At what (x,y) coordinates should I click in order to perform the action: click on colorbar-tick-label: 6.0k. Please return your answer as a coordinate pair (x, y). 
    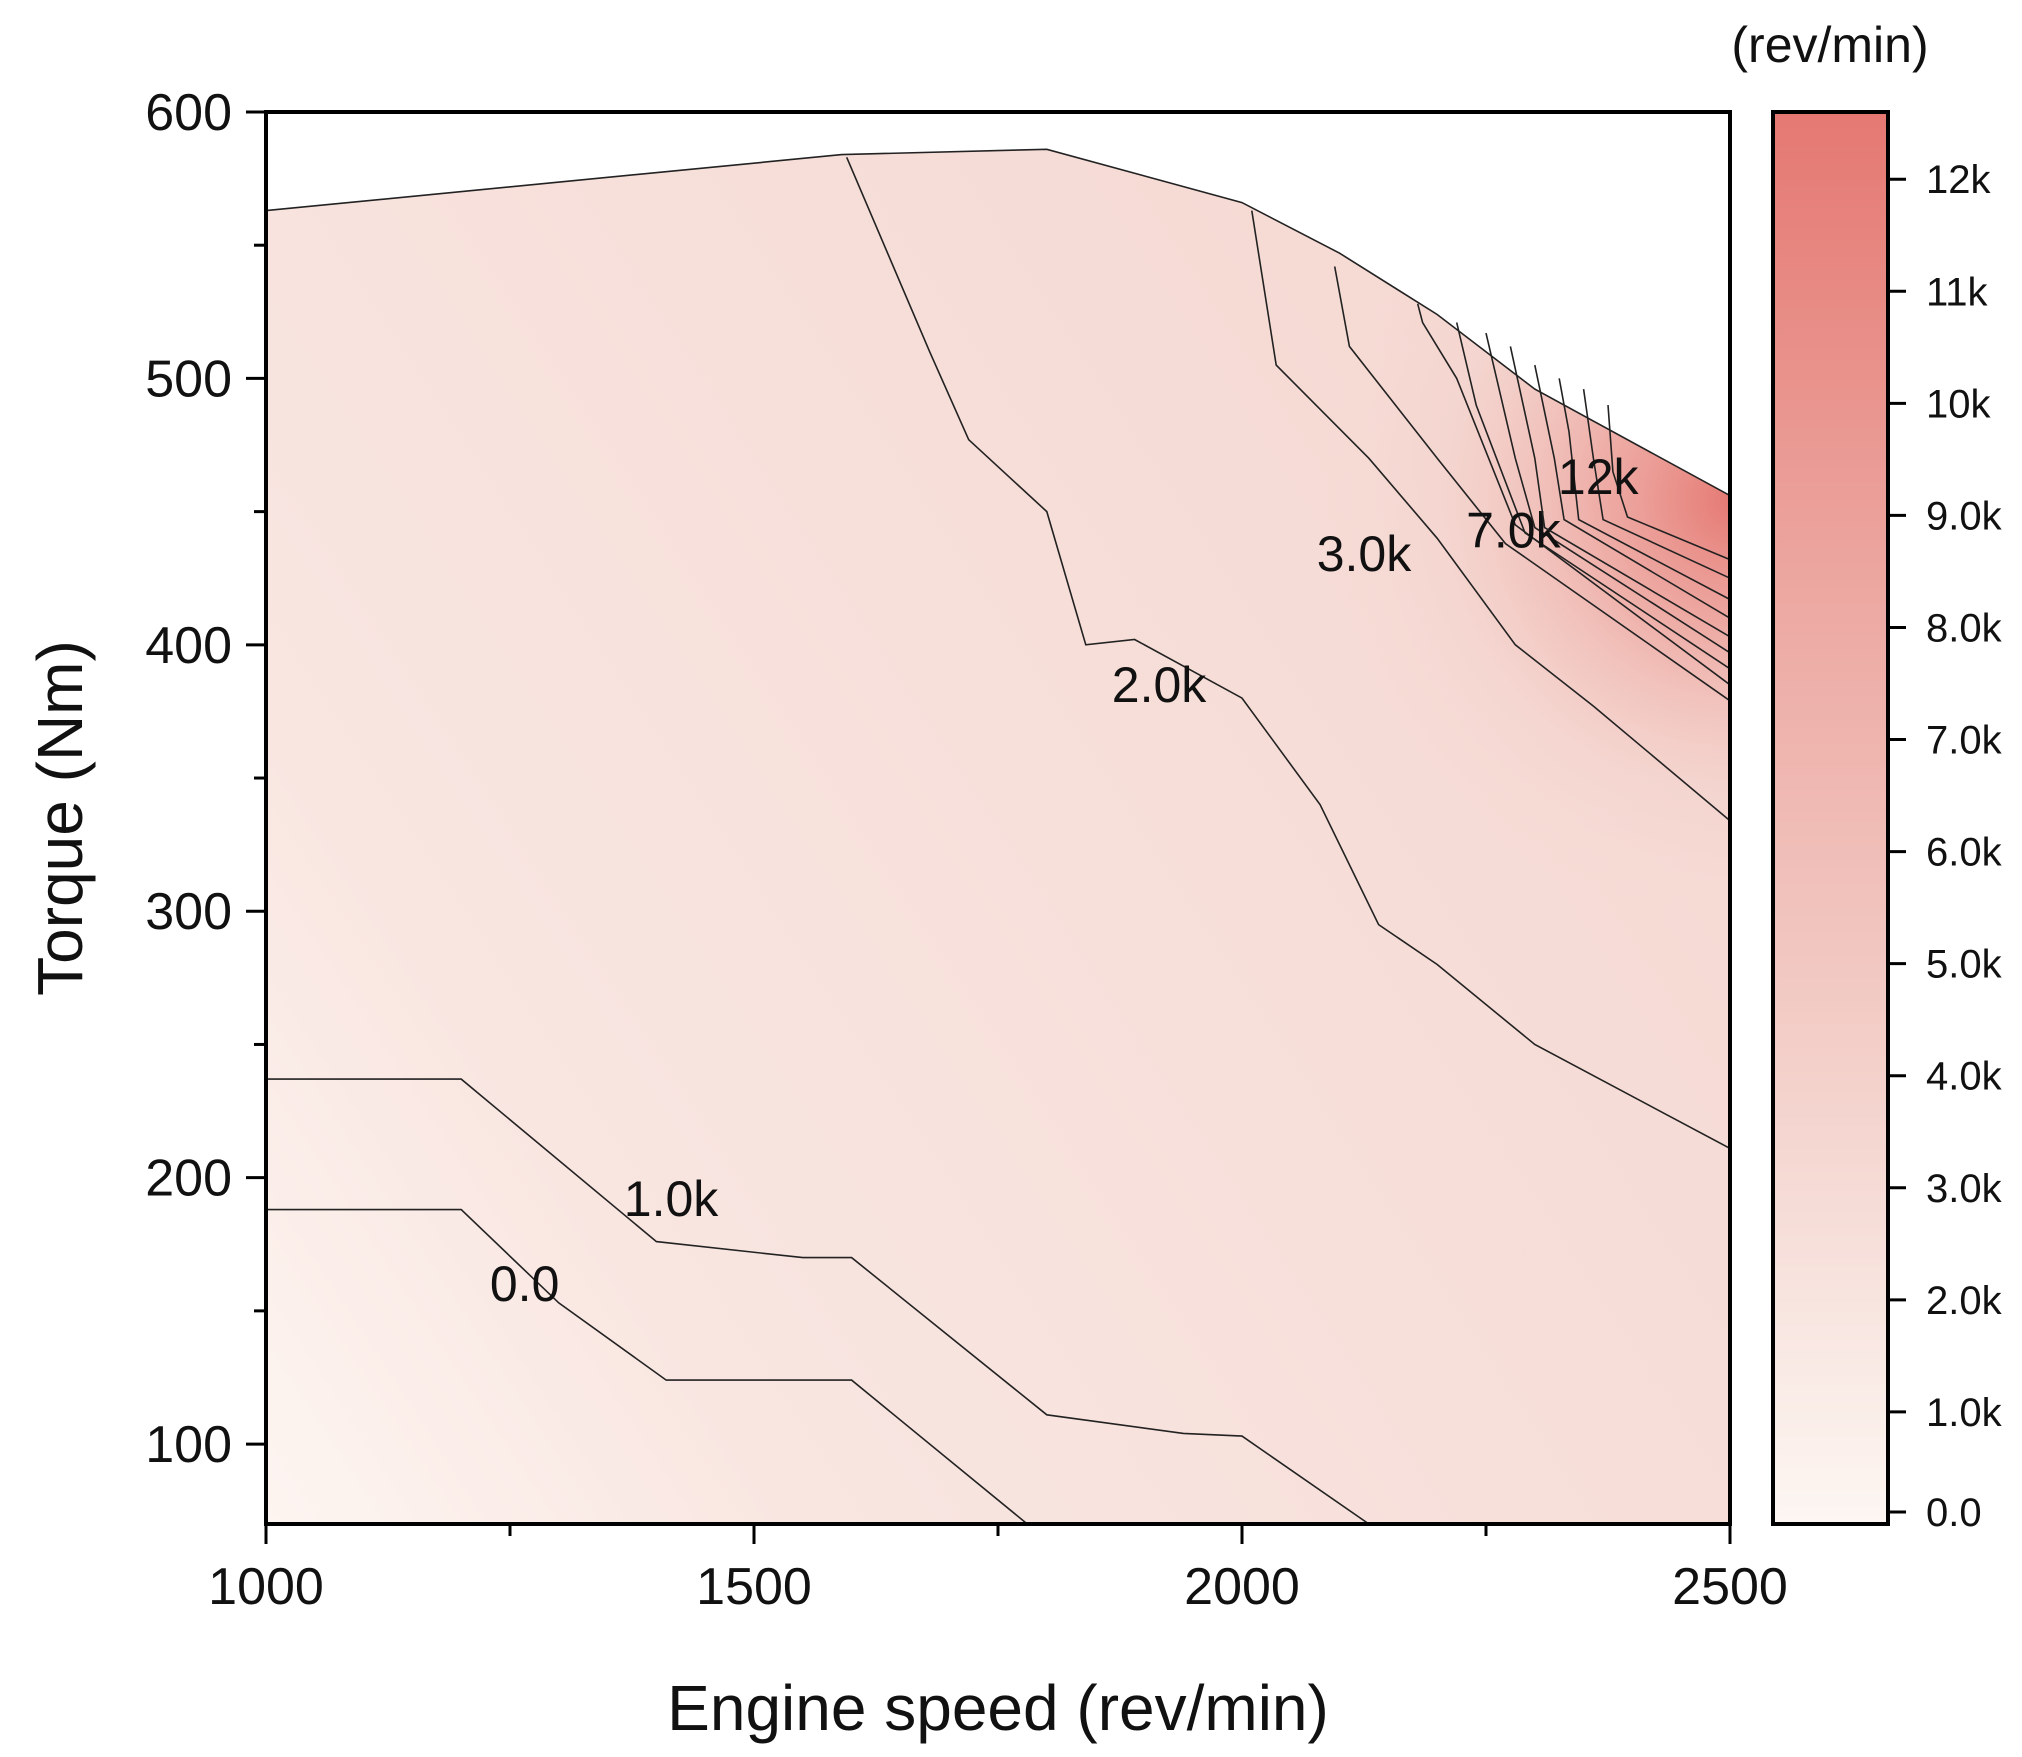
    Looking at the image, I should click on (1964, 853).